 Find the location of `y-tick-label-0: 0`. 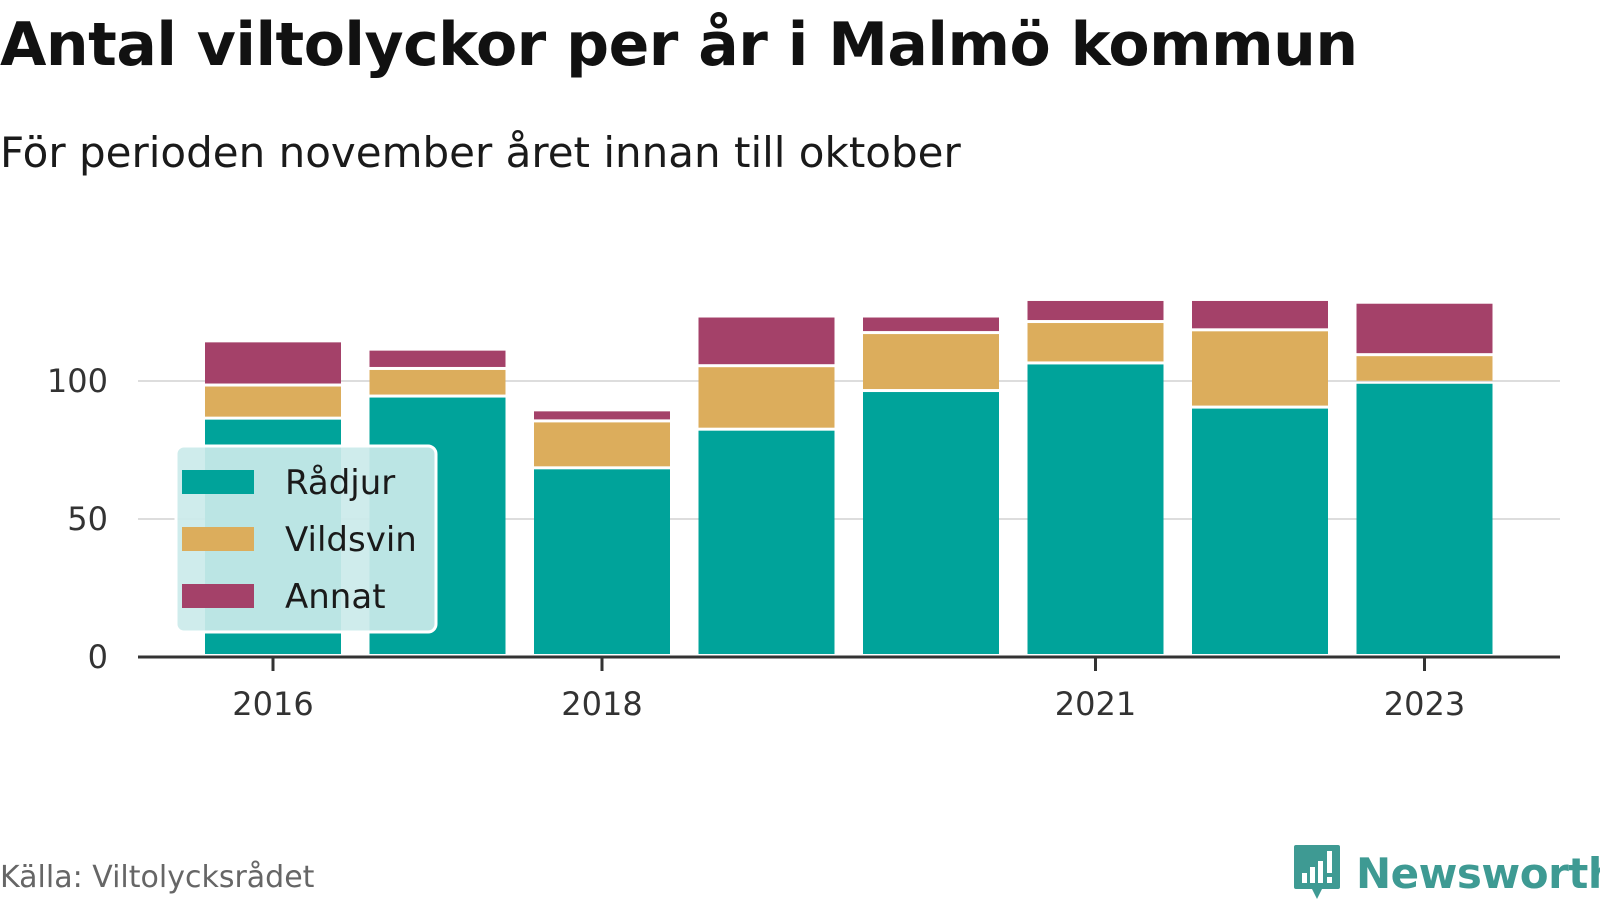

y-tick-label-0: 0 is located at coordinates (98, 657).